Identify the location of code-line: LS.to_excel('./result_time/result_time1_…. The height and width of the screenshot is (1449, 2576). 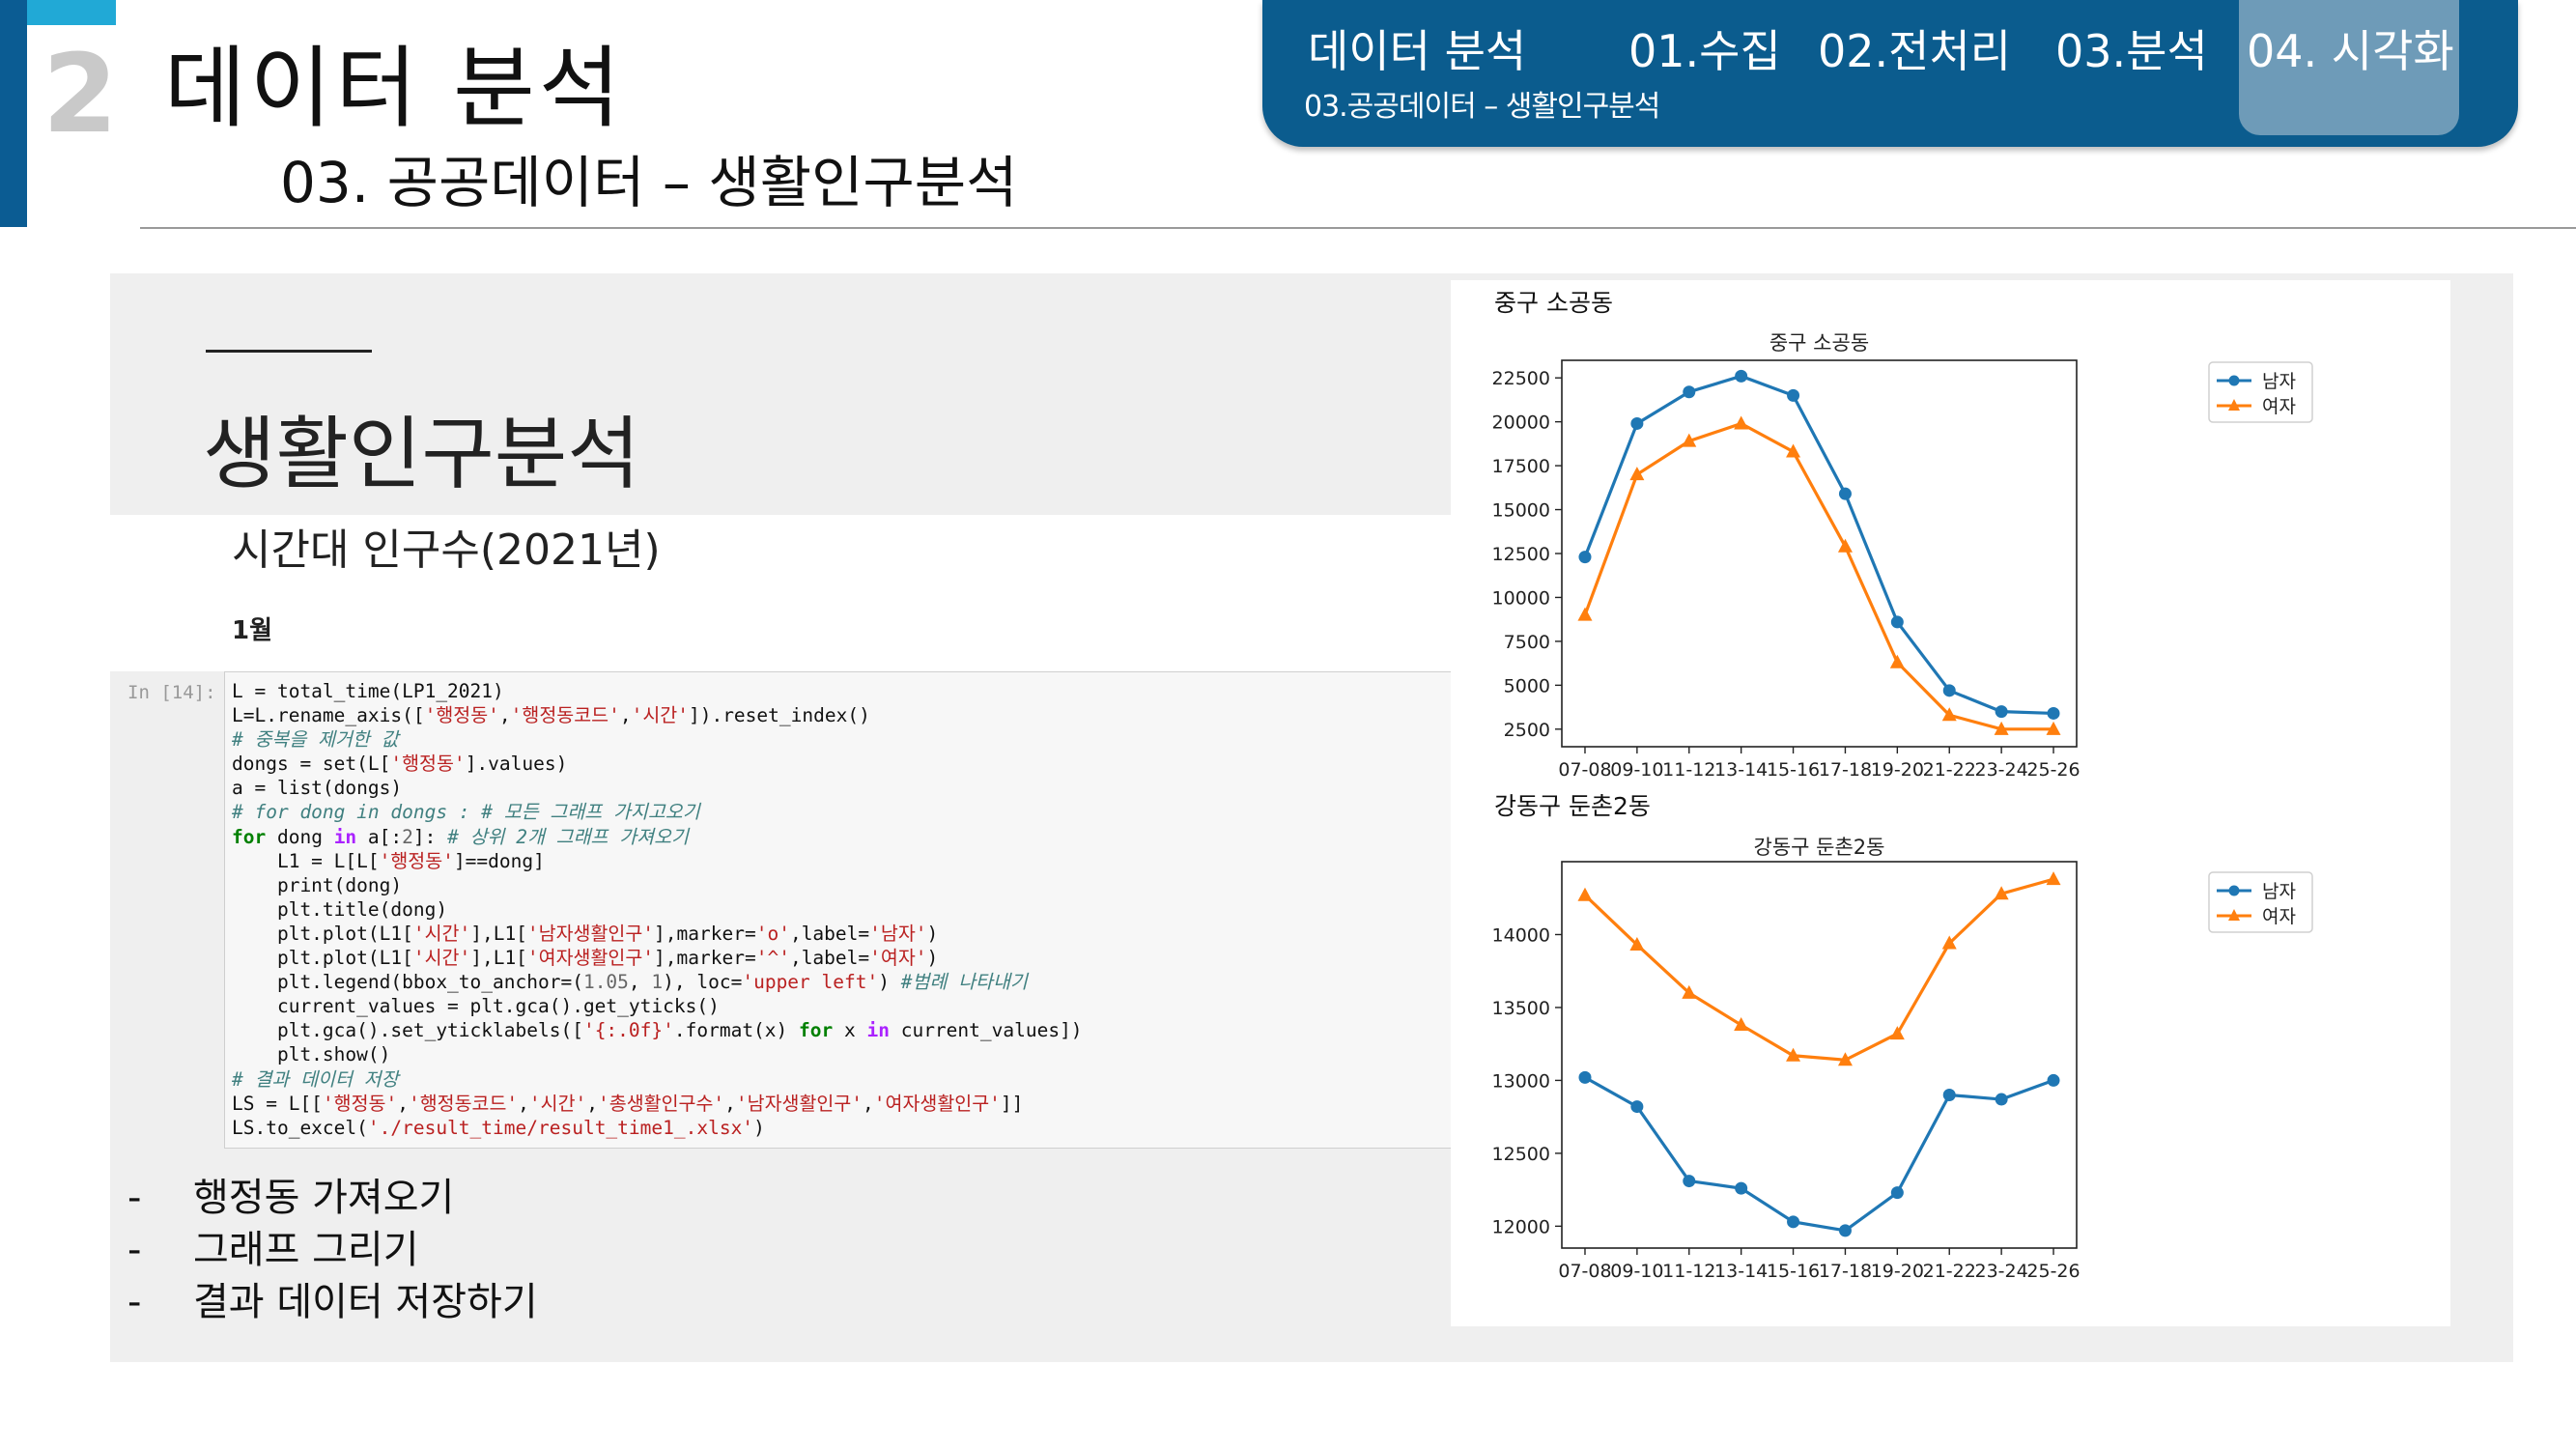
(498, 1127).